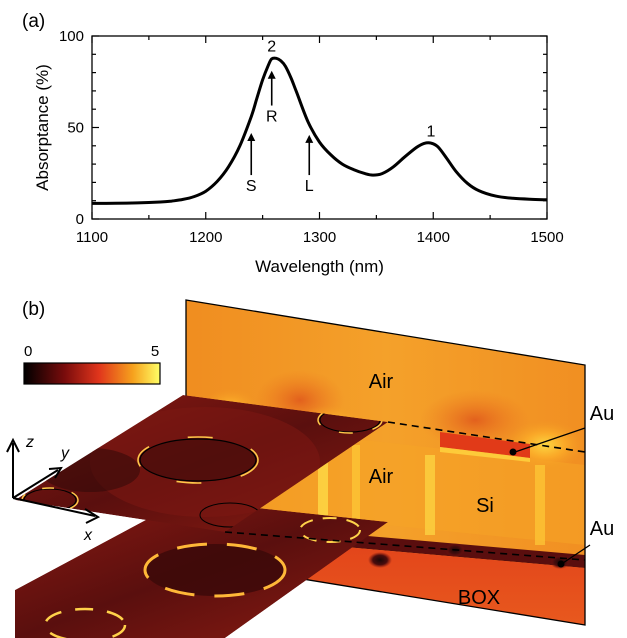 The image size is (627, 638). I want to click on label-box: BOX, so click(479, 598).